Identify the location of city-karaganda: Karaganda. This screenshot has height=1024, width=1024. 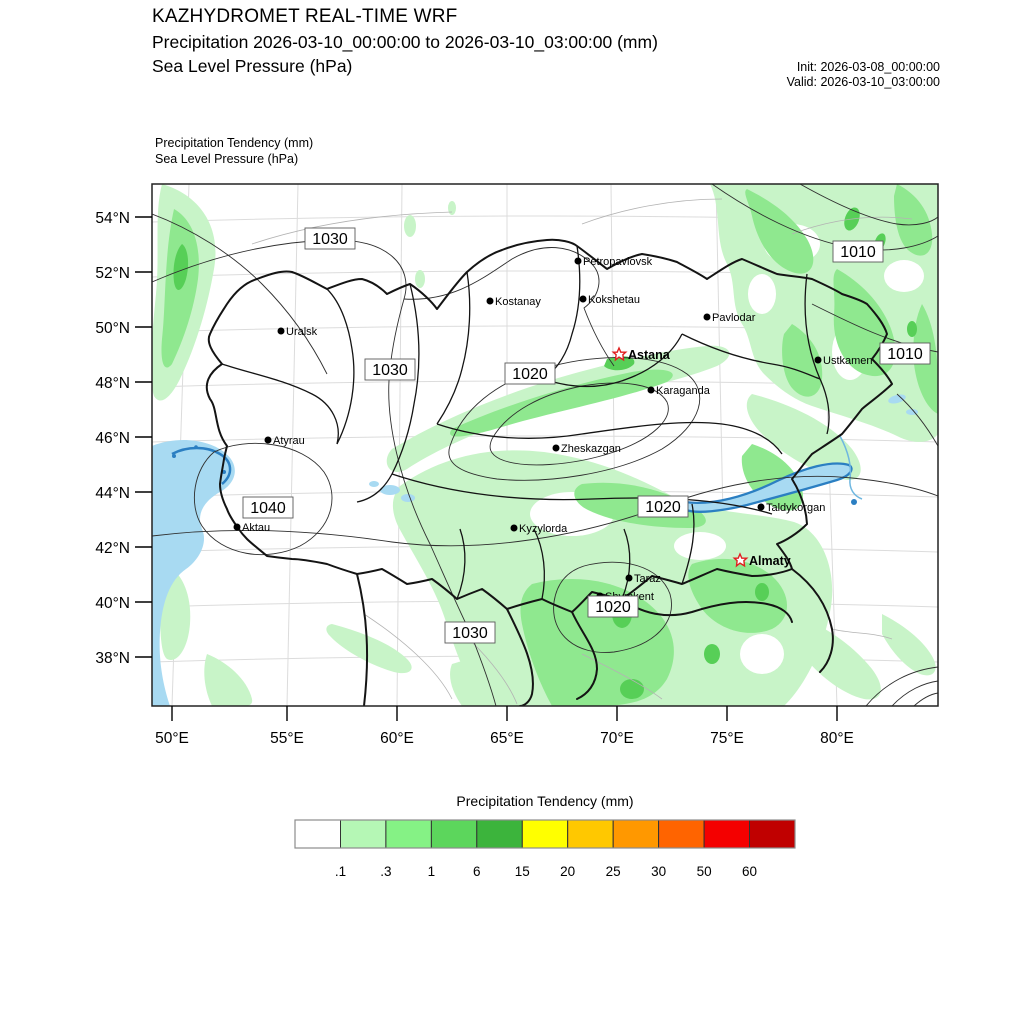
(679, 391).